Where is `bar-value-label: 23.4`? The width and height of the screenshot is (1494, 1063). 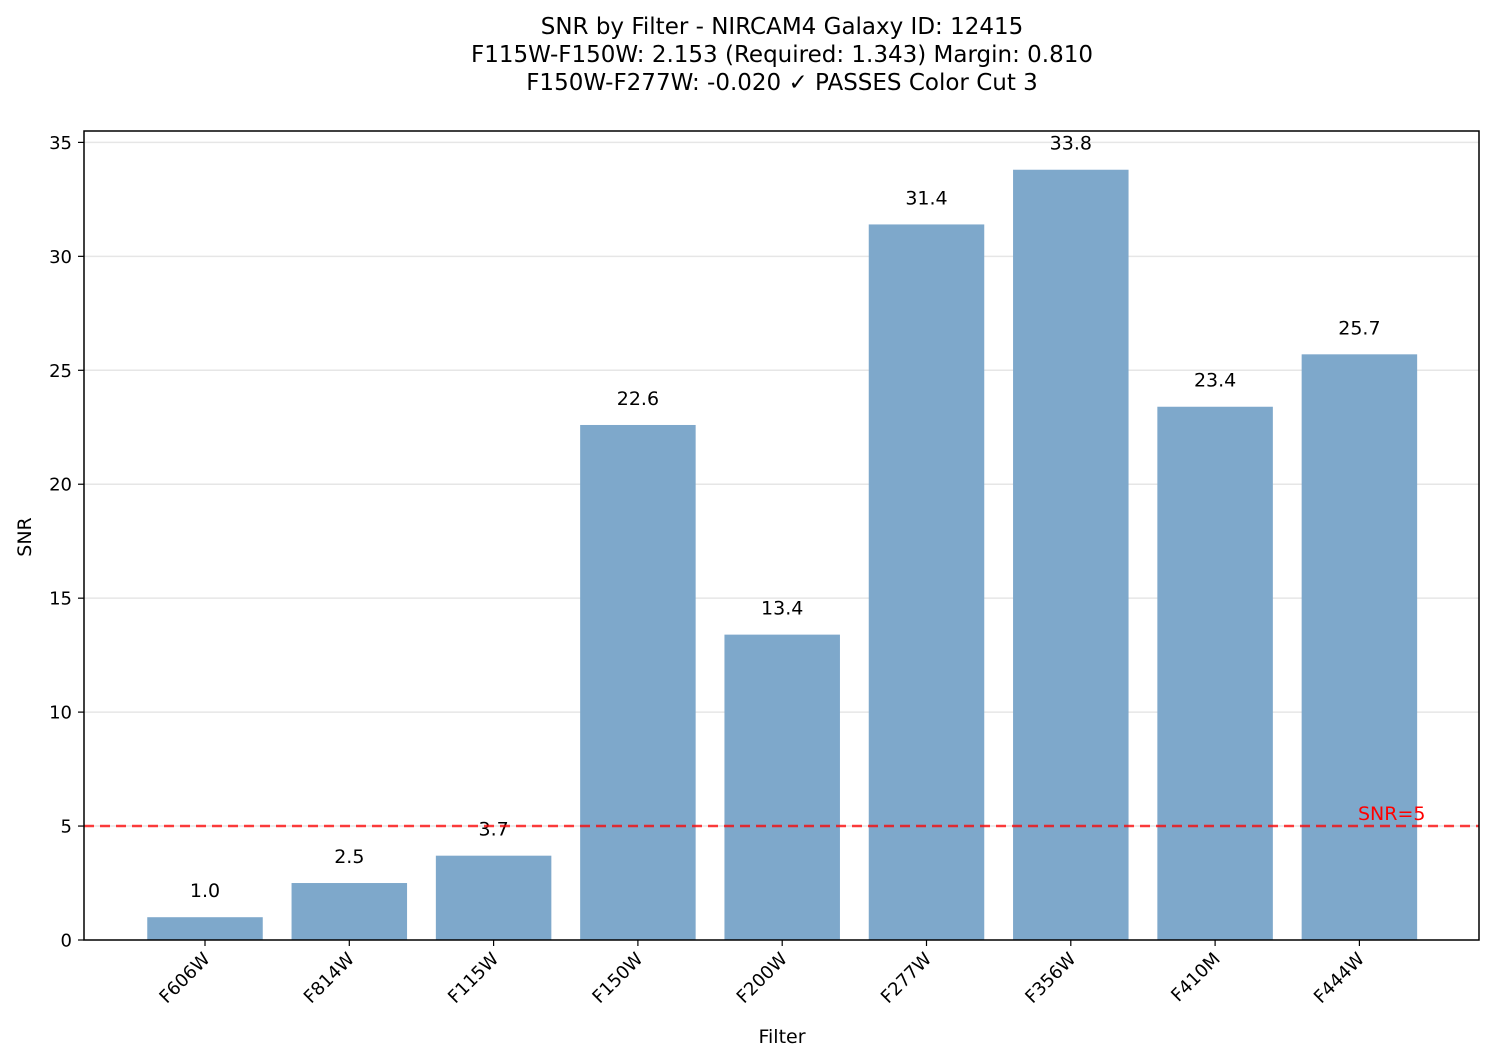
bar-value-label: 23.4 is located at coordinates (1215, 381).